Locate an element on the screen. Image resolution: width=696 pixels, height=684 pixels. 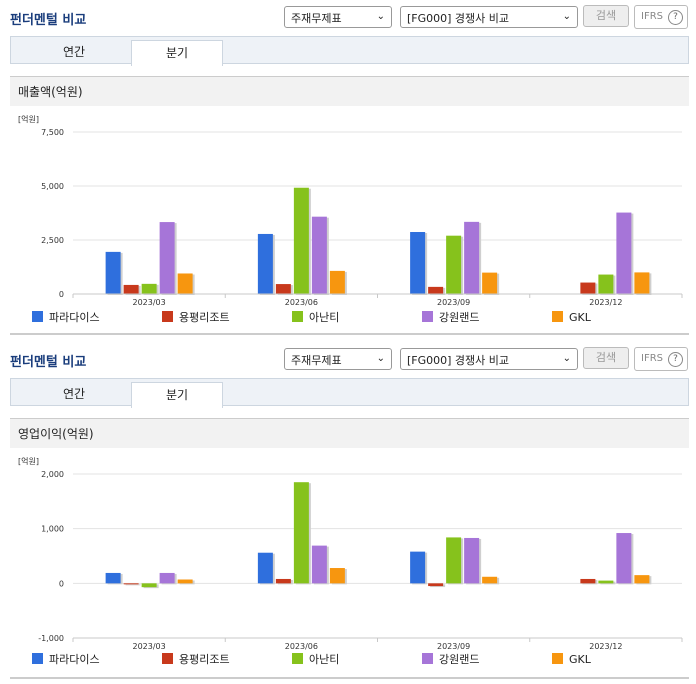
legend-label: 파라다이스 is located at coordinates (74, 659).